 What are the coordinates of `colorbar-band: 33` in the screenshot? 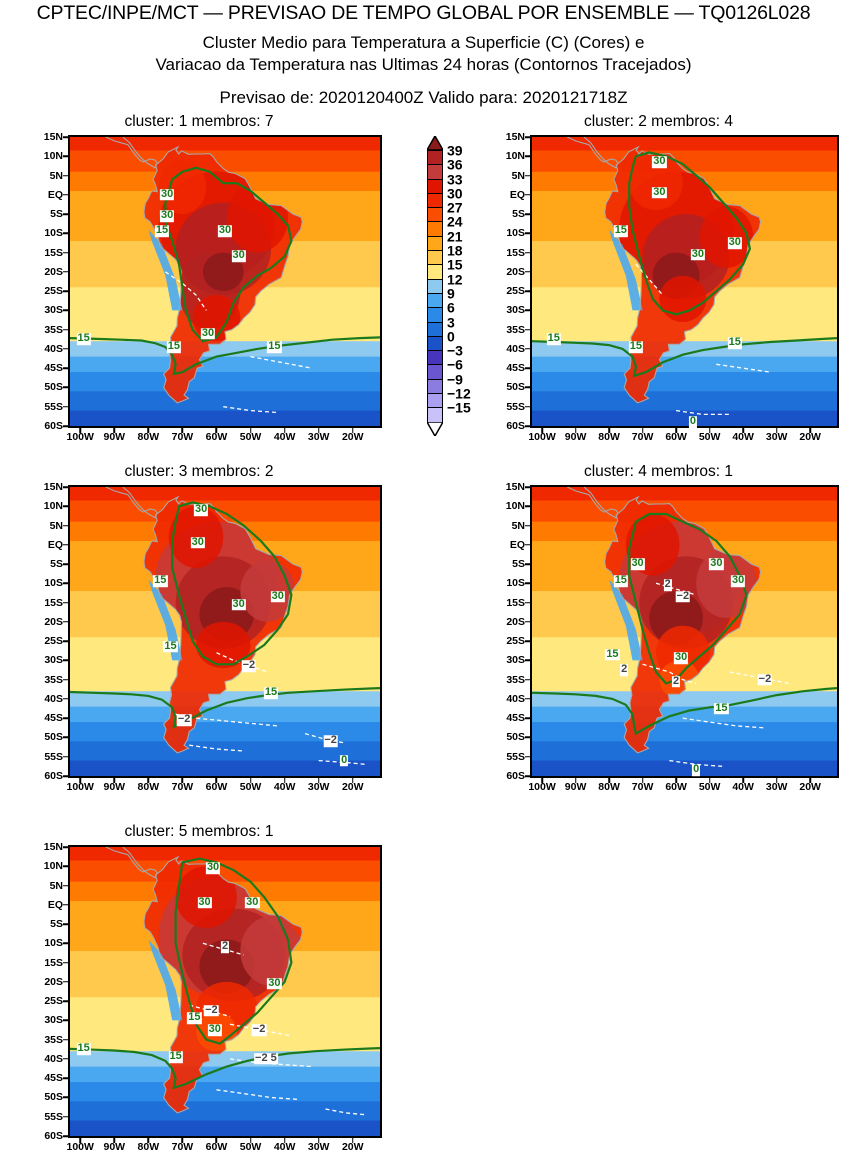 It's located at (445, 182).